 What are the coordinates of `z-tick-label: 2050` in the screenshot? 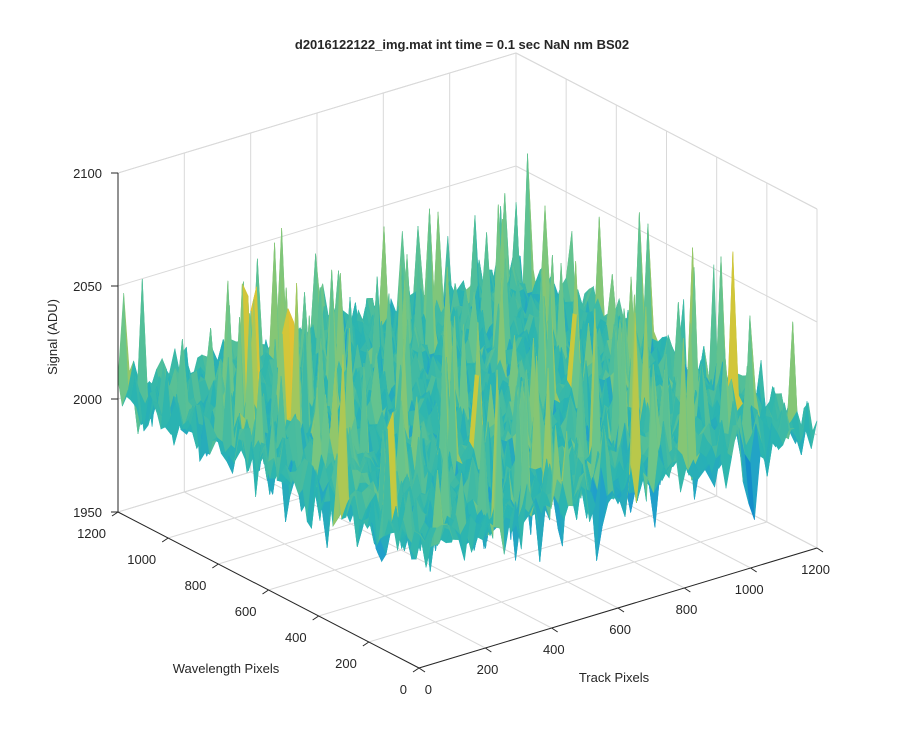 It's located at (87, 286).